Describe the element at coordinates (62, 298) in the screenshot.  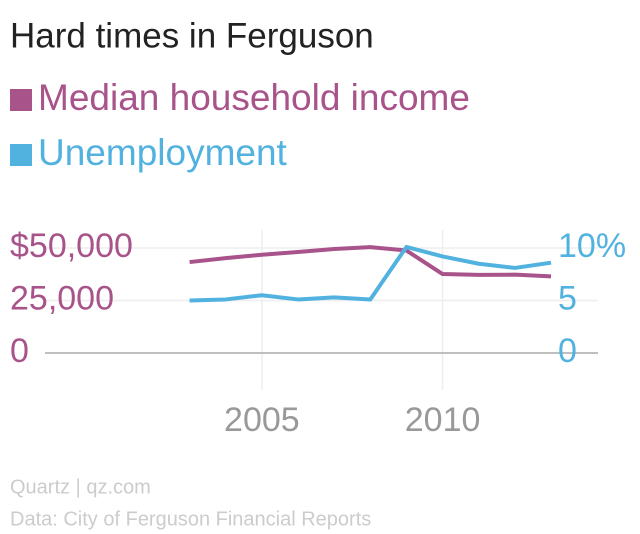
I see `y-tick-label: 25,000` at that location.